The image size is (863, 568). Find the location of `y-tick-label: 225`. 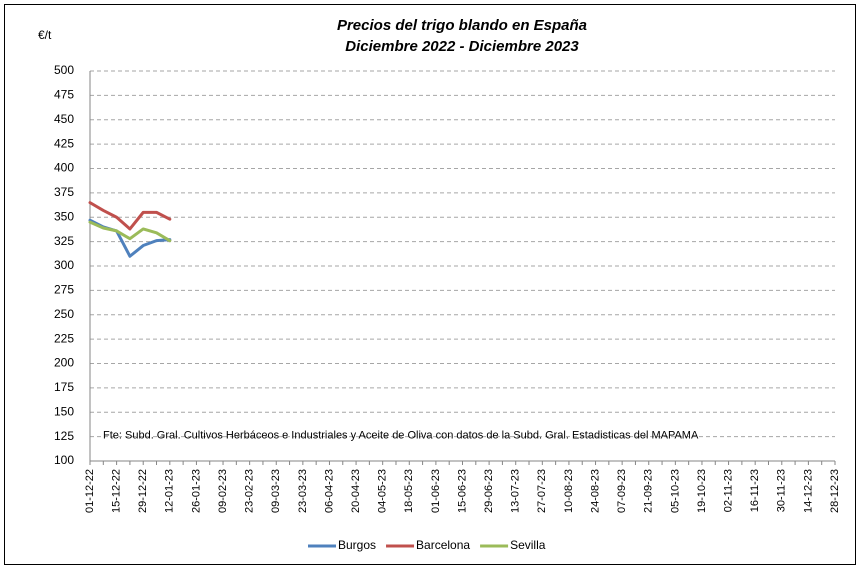

y-tick-label: 225 is located at coordinates (64, 338).